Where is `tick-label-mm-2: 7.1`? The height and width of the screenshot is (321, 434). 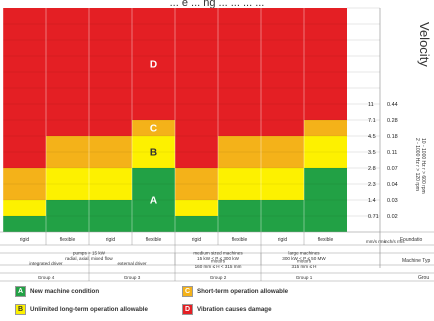 tick-label-mm-2: 7.1 is located at coordinates (372, 121).